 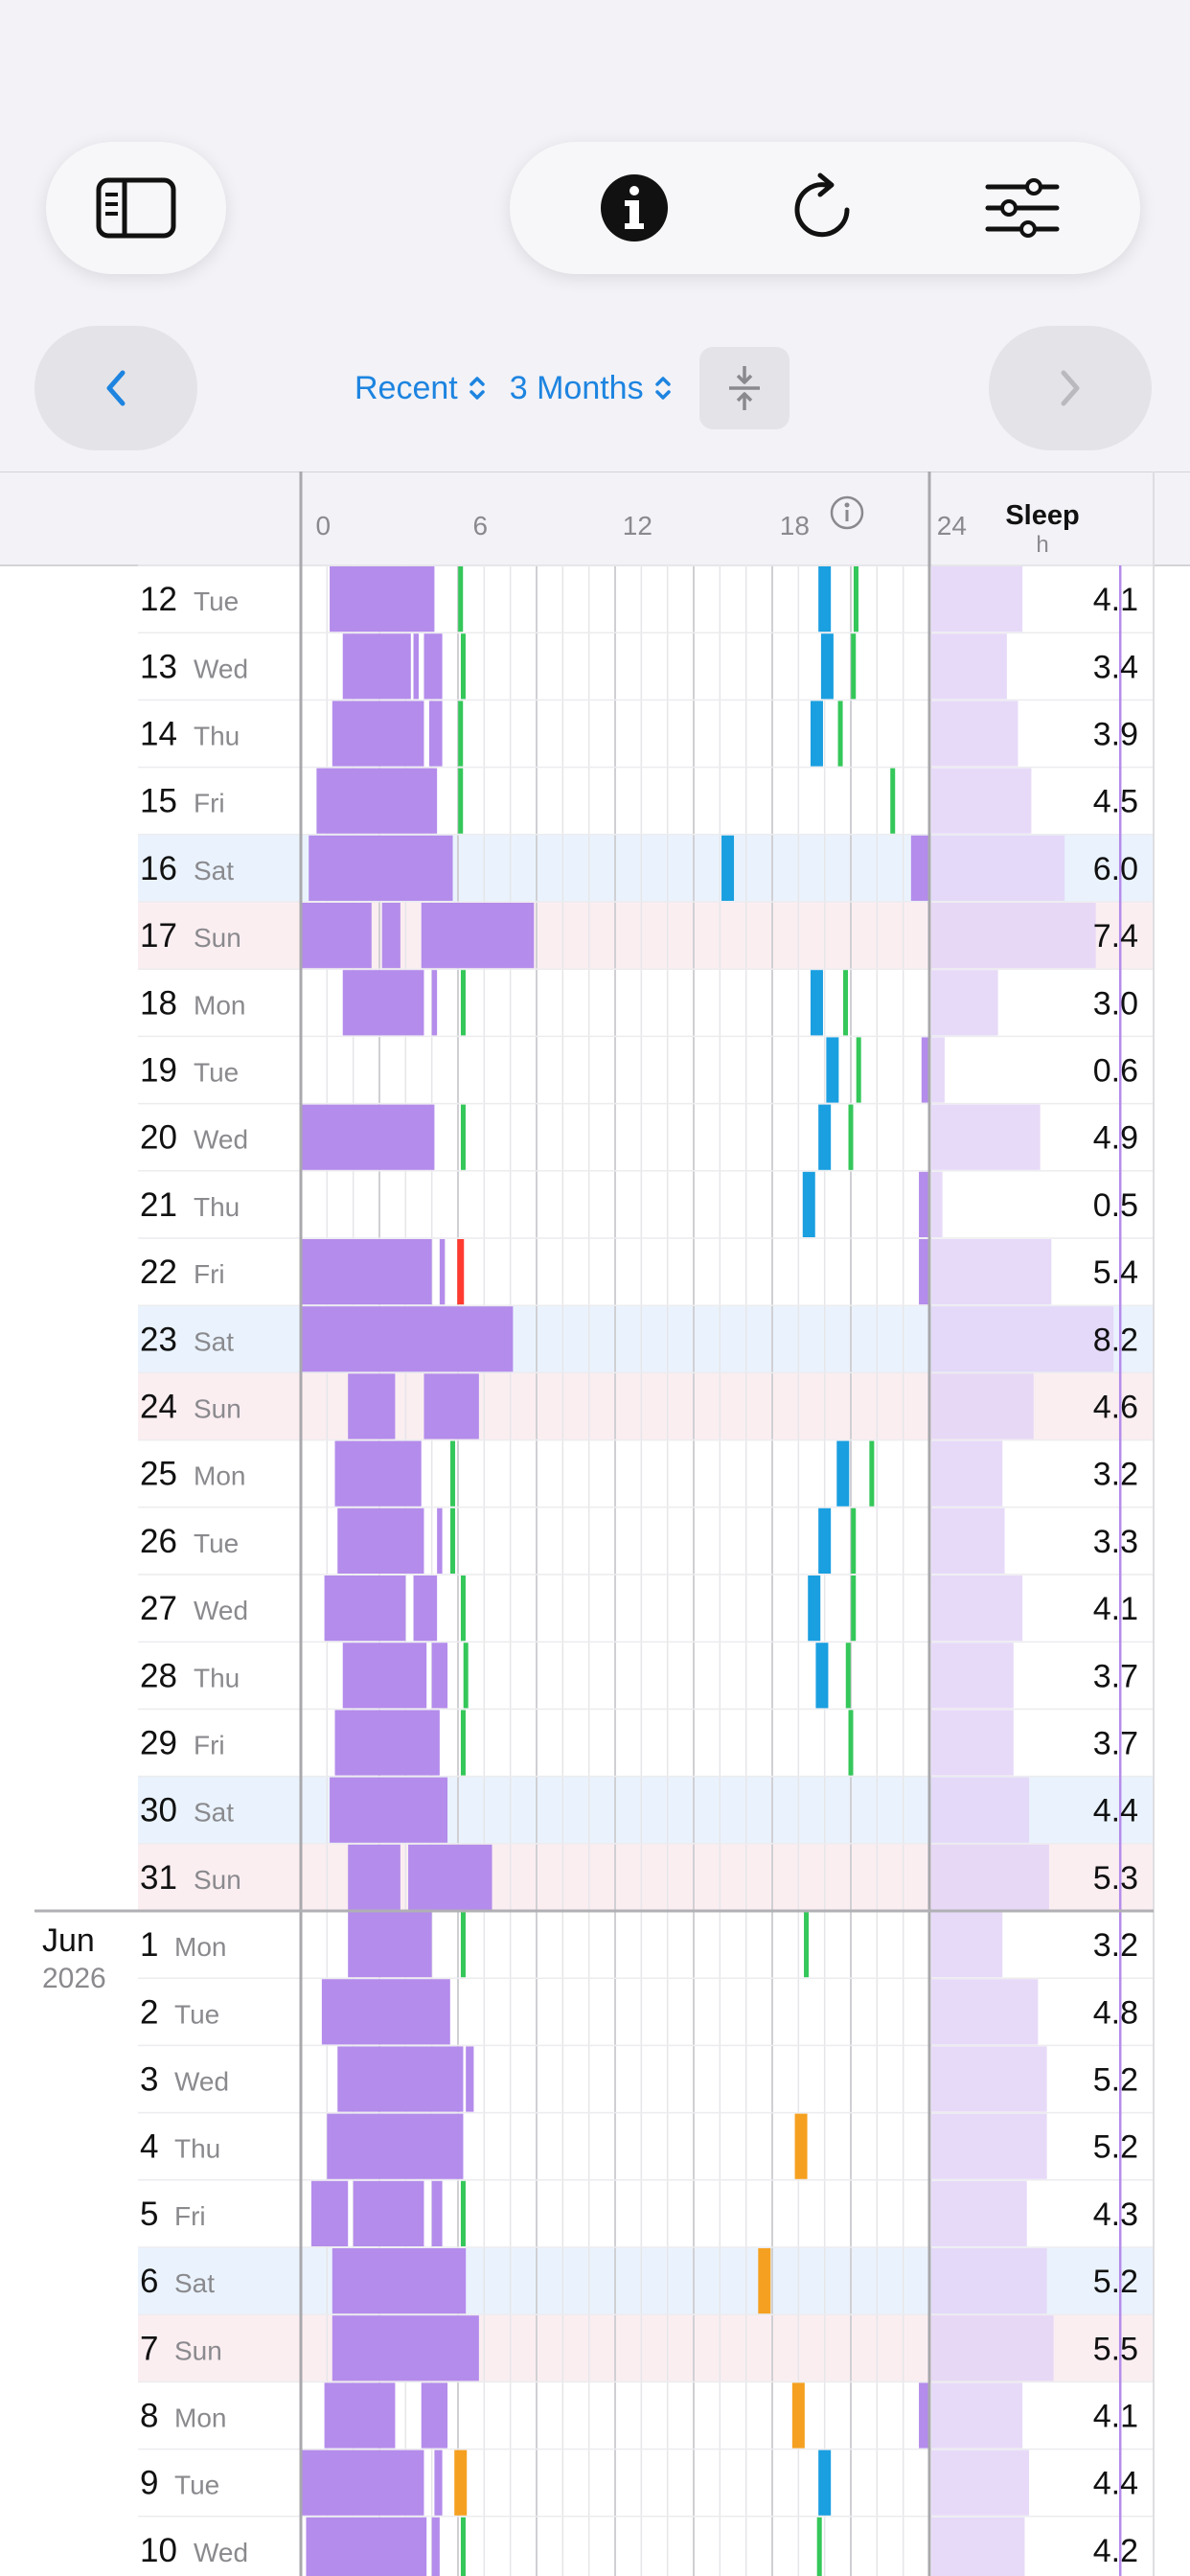 What do you see at coordinates (159, 868) in the screenshot?
I see `day-number: 16` at bounding box center [159, 868].